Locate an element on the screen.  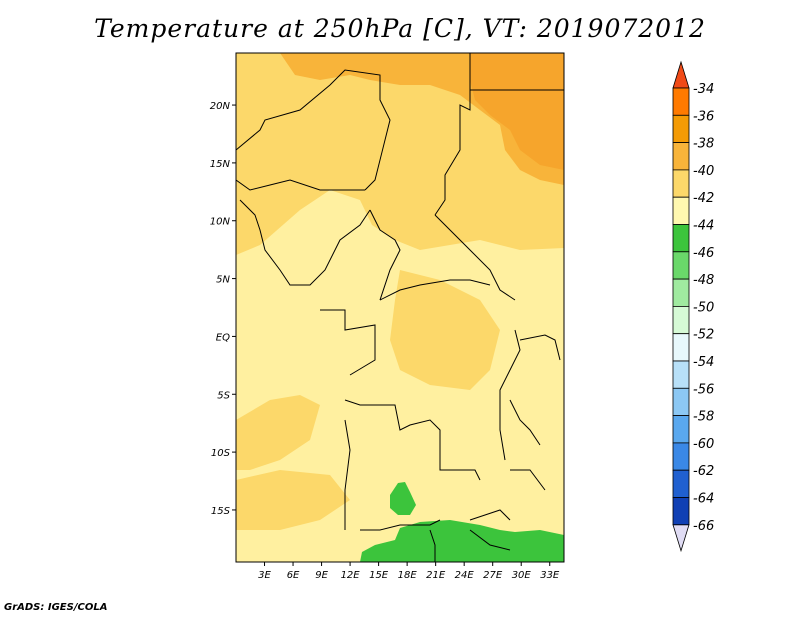
colorbar-label: -36 is located at coordinates (703, 116).